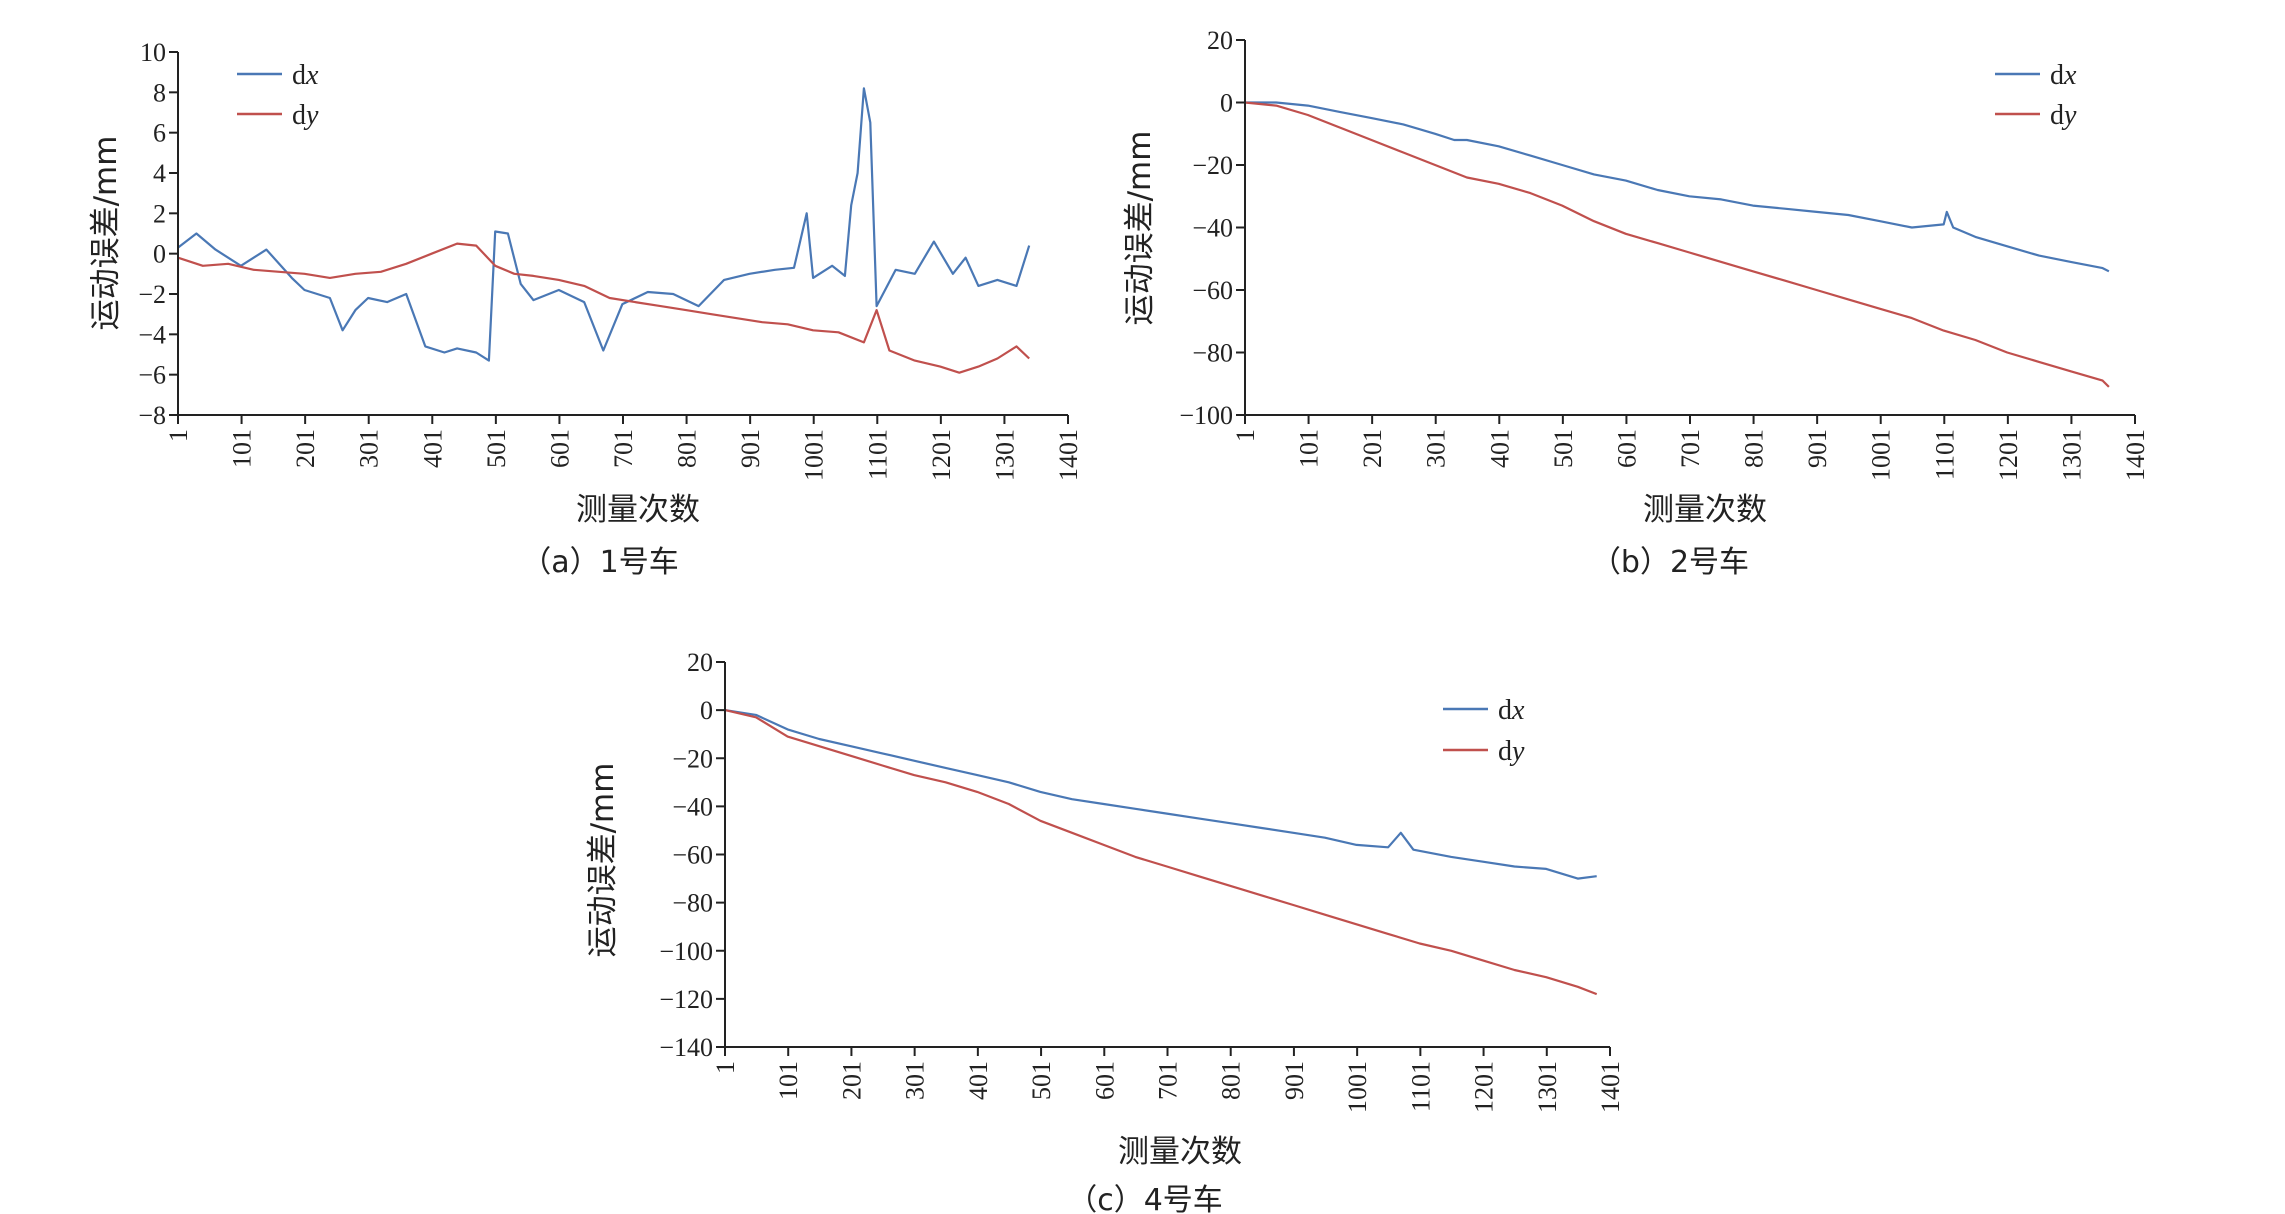 The width and height of the screenshot is (2285, 1214). What do you see at coordinates (106, 233) in the screenshot?
I see `chart-a-ylabel: 运动误差/mm` at bounding box center [106, 233].